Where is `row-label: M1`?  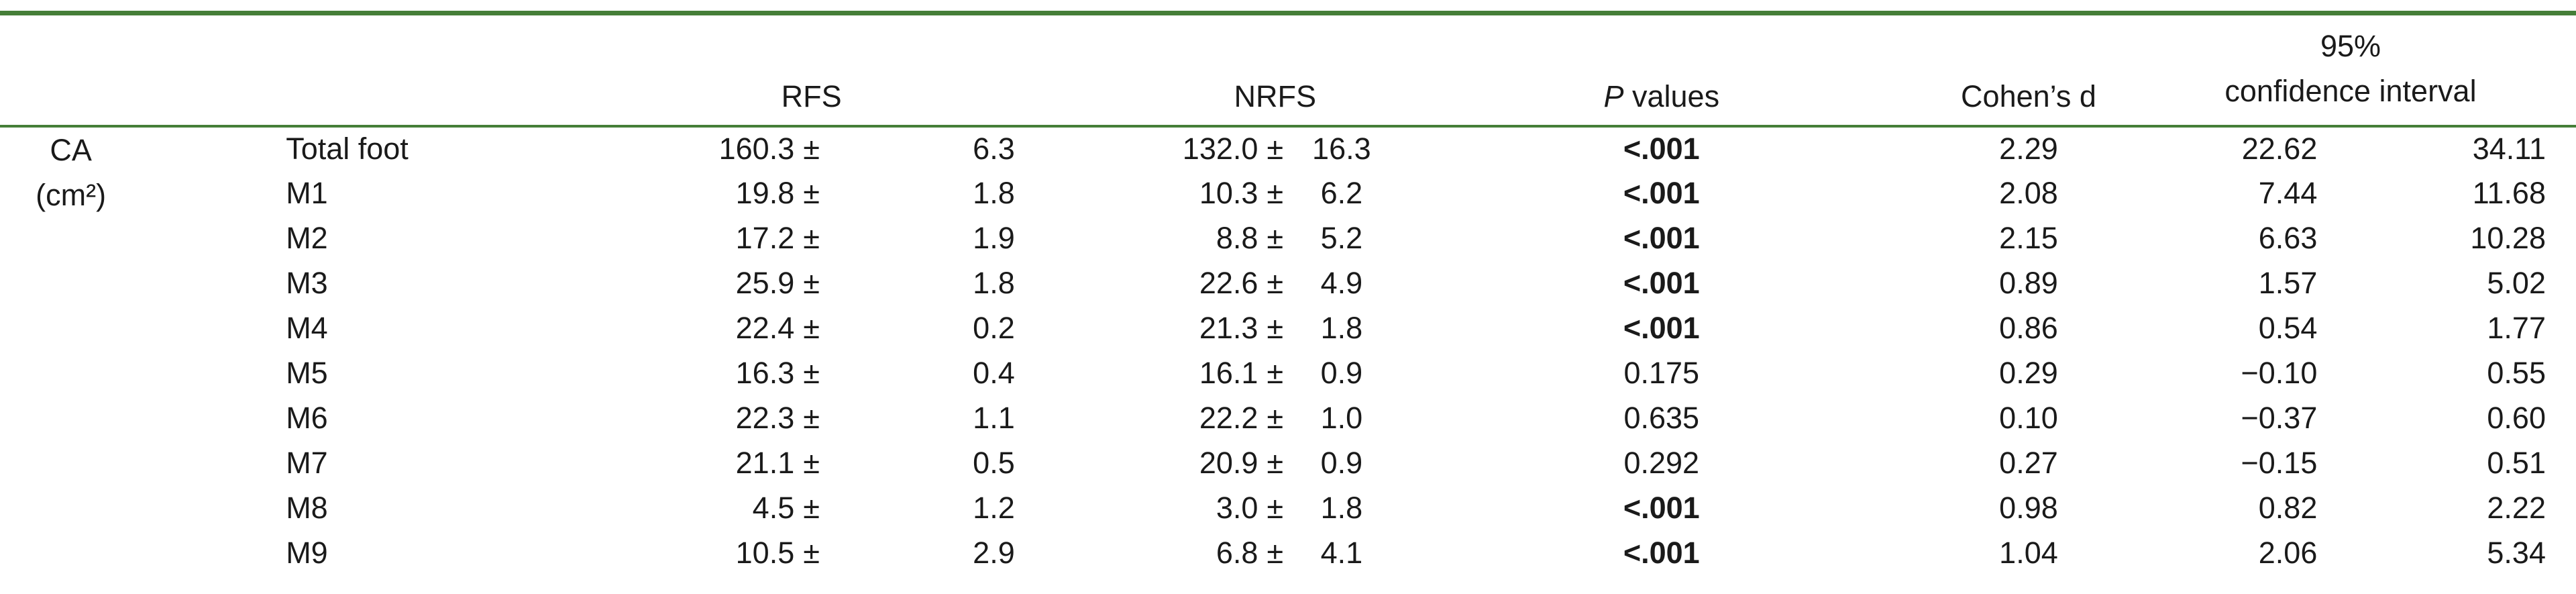 row-label: M1 is located at coordinates (307, 193).